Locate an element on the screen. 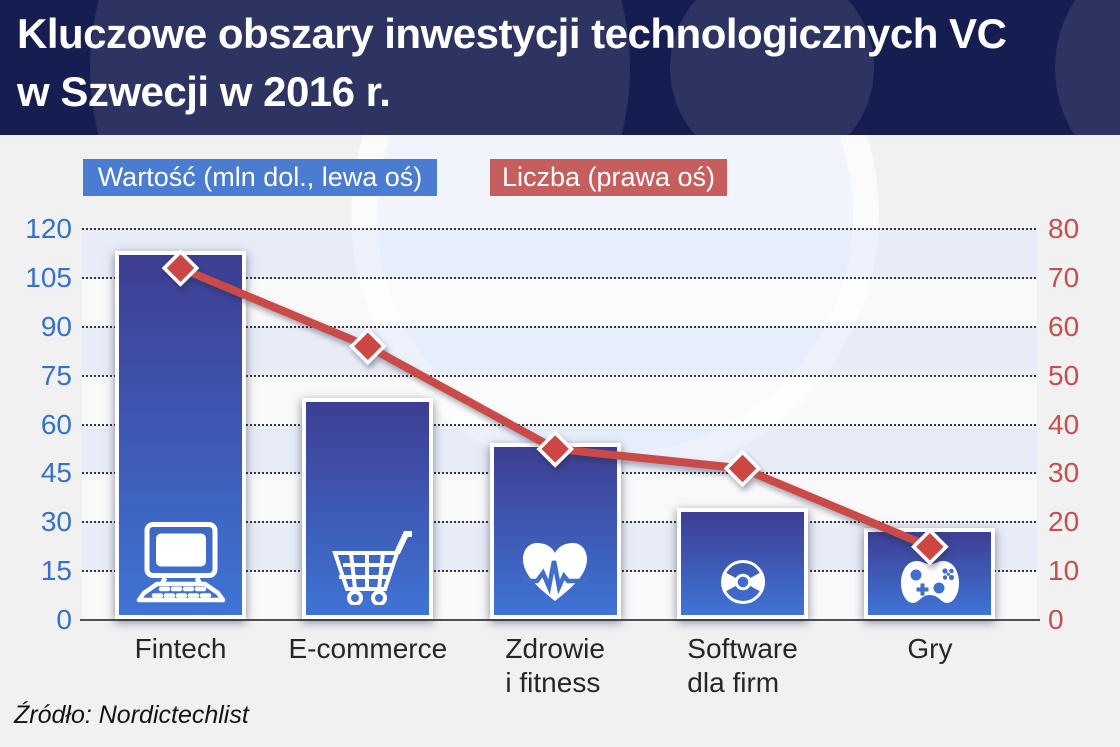  left-axis-tick-label: 75 is located at coordinates (56, 375).